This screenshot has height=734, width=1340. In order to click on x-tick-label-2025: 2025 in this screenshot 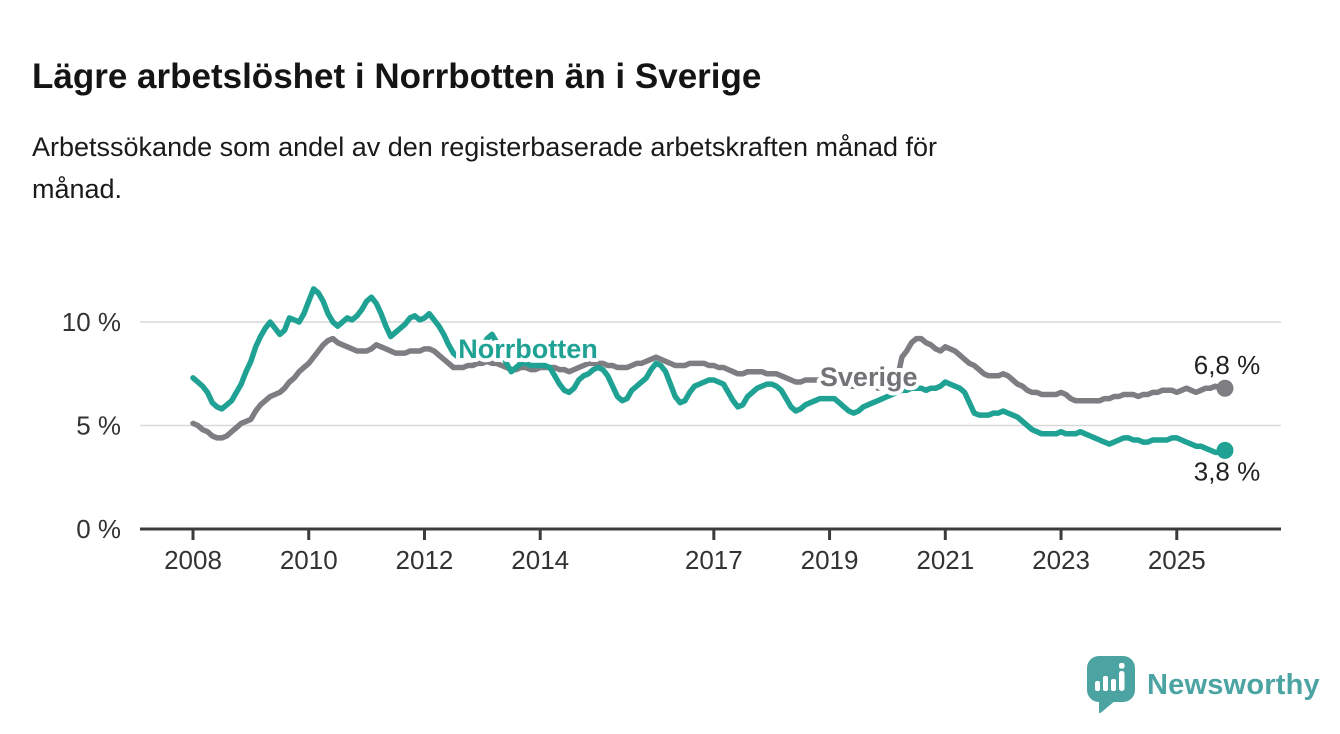, I will do `click(1177, 560)`.